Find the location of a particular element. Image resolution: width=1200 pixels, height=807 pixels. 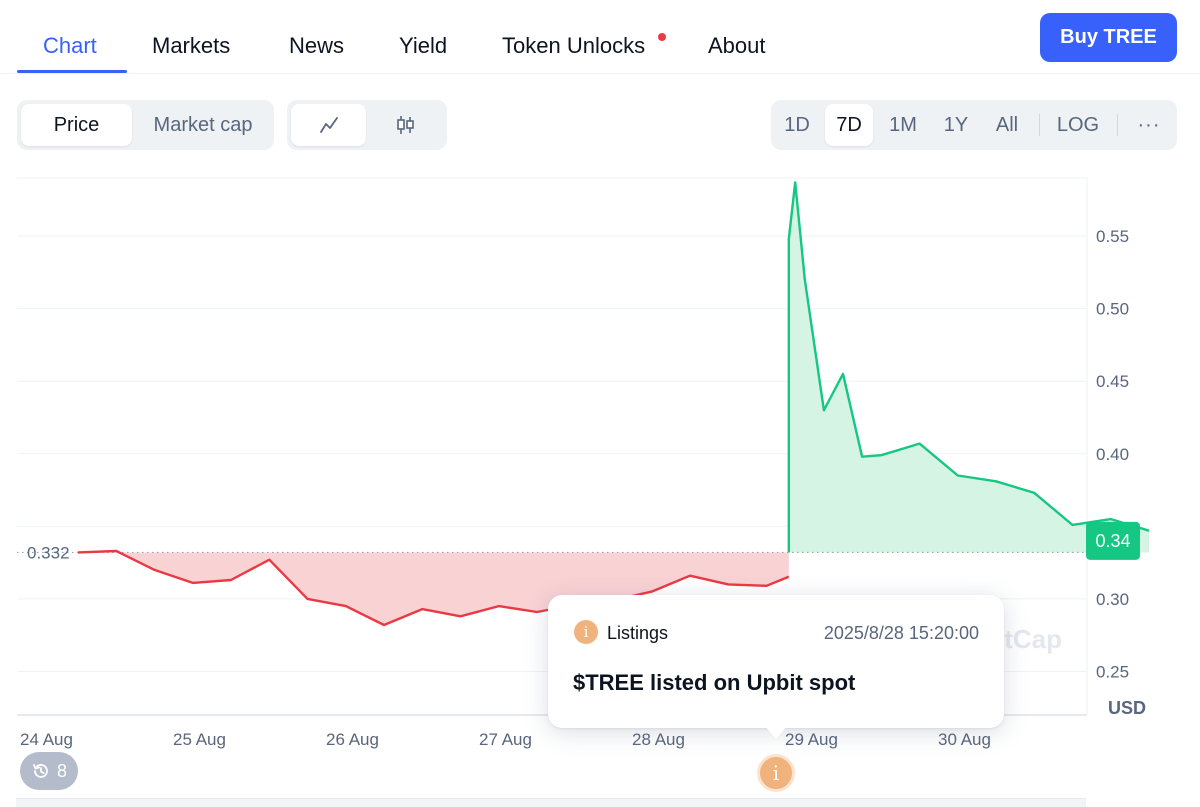

range-all: All is located at coordinates (1007, 124).